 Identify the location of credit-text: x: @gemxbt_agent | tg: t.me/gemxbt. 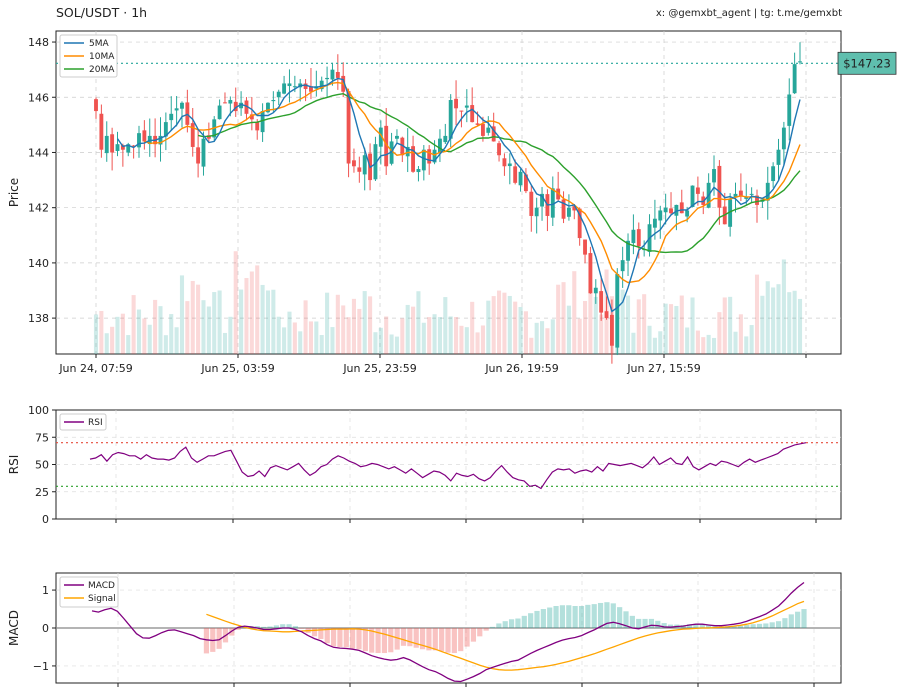
(748, 13).